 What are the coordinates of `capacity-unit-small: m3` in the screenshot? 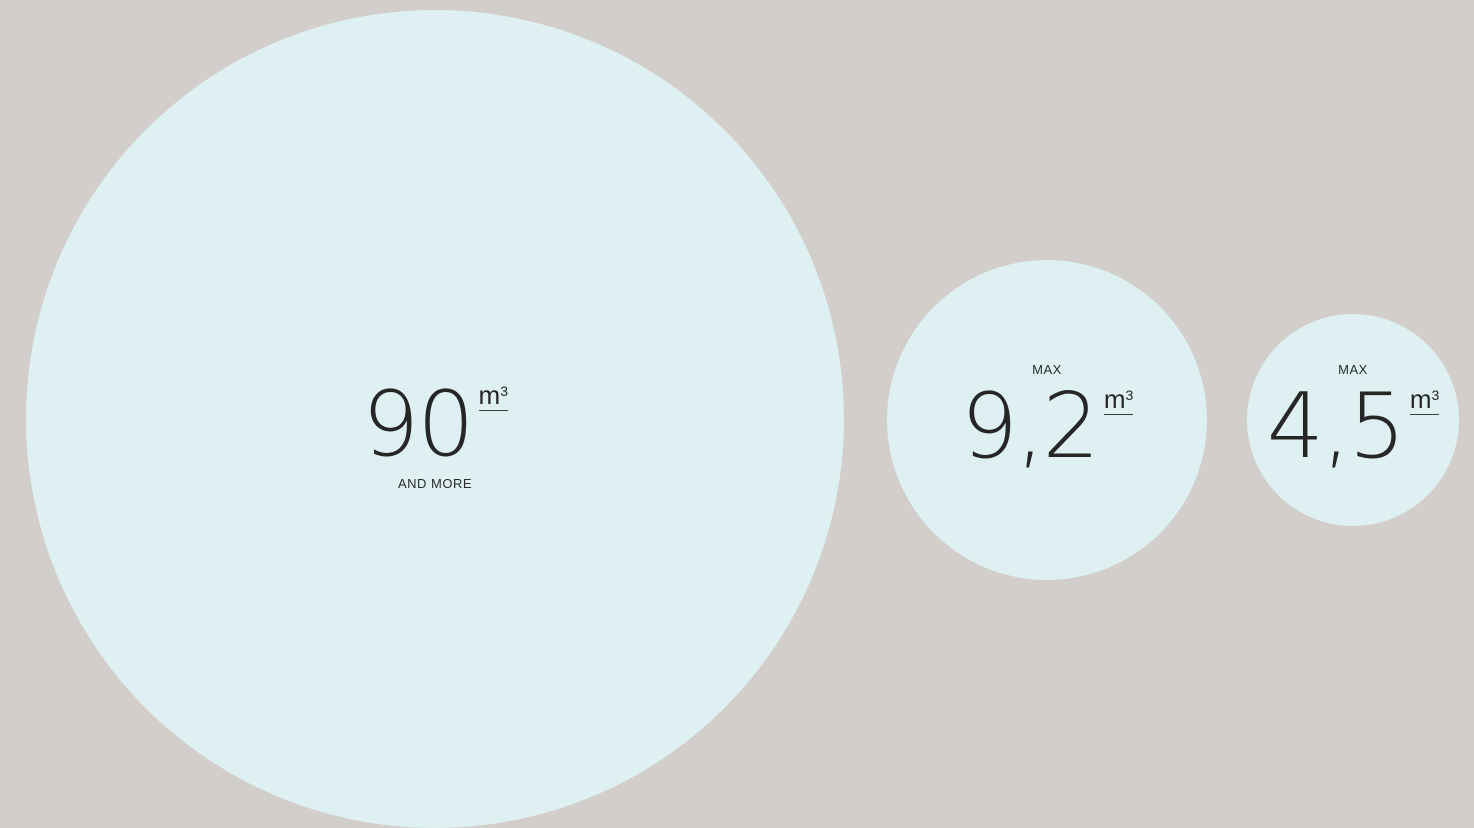 It's located at (1424, 399).